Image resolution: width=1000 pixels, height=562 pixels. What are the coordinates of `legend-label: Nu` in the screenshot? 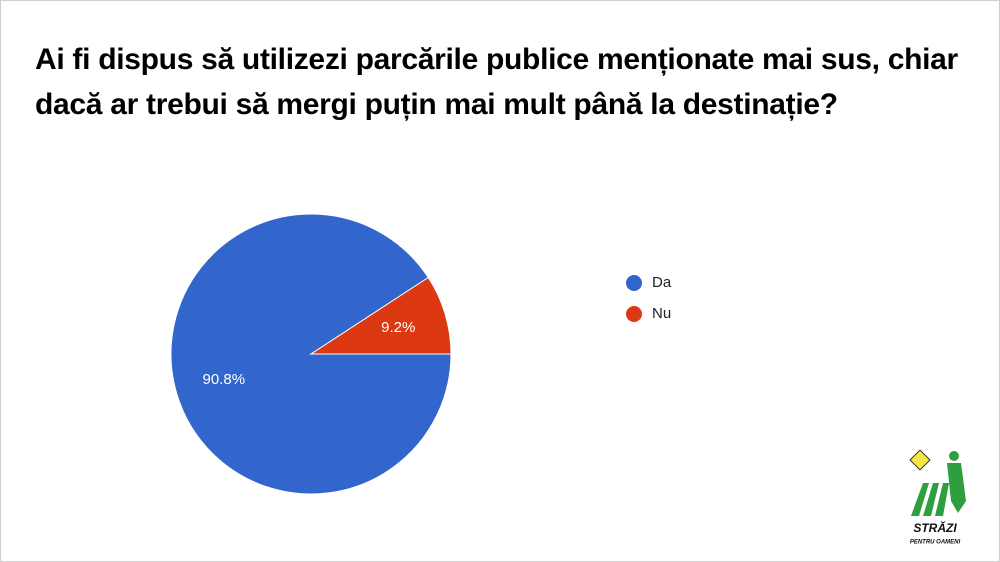 It's located at (661, 313).